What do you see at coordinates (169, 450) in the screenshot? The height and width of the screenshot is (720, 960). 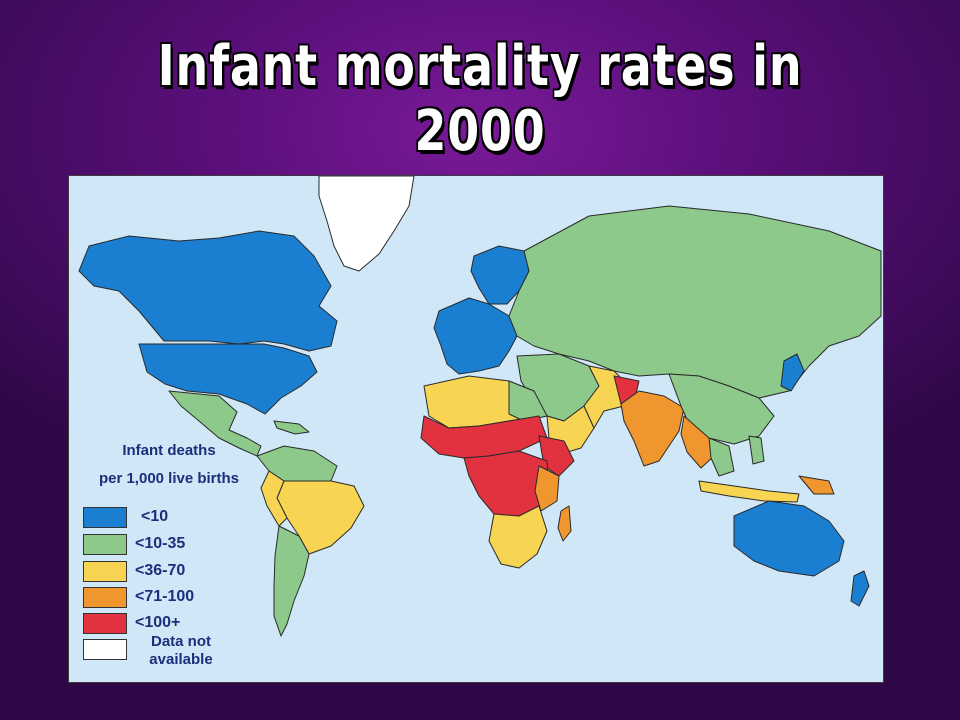 I see `legend-title-line1: Infant deaths` at bounding box center [169, 450].